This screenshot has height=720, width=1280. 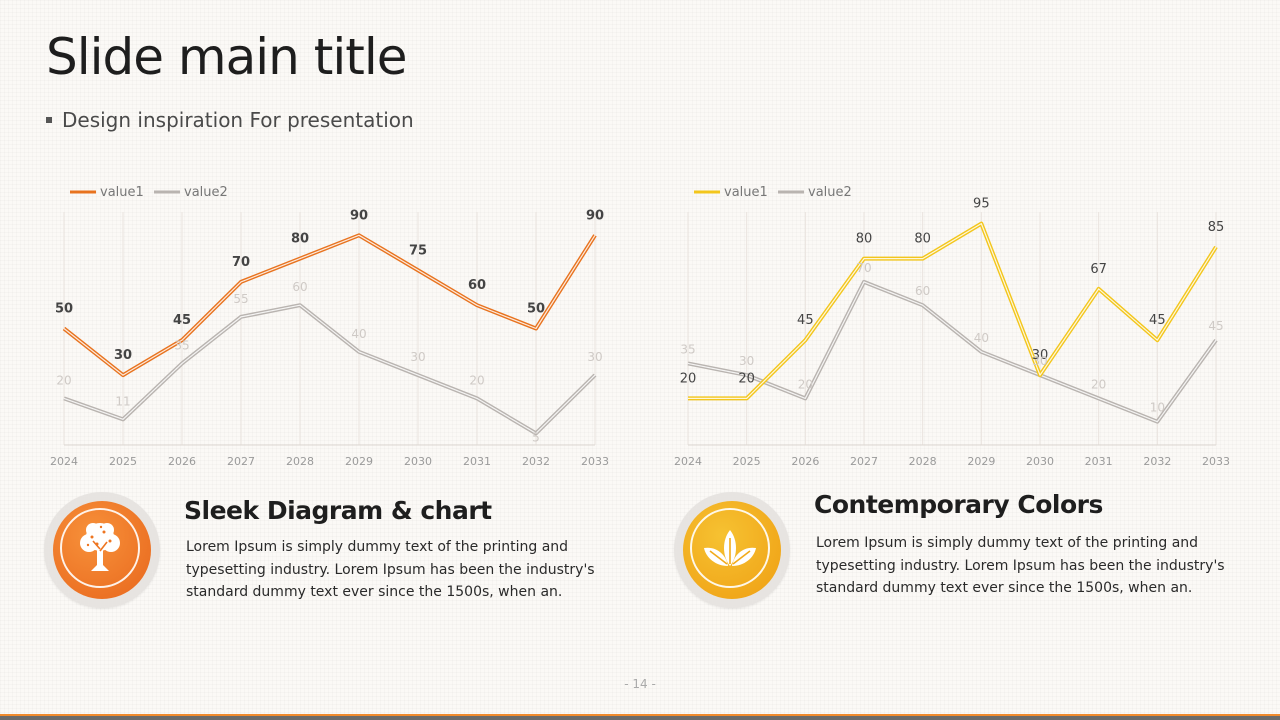 I want to click on slide-subtitle: Design inspiration For presentation, so click(x=230, y=120).